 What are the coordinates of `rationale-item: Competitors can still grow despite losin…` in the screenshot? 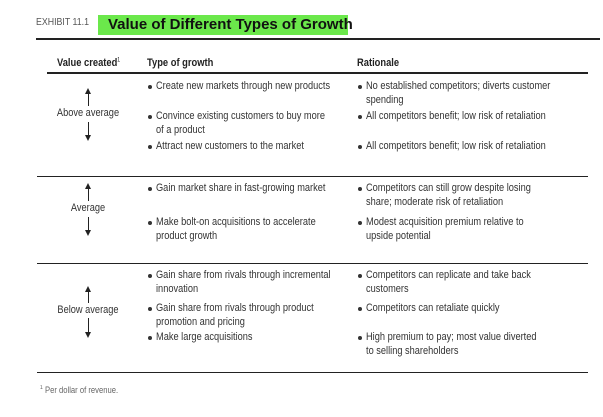 It's located at (448, 188).